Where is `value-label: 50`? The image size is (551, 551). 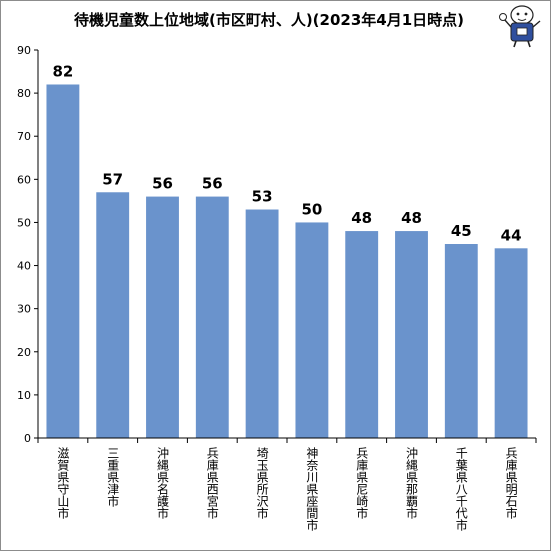
value-label: 50 is located at coordinates (311, 209).